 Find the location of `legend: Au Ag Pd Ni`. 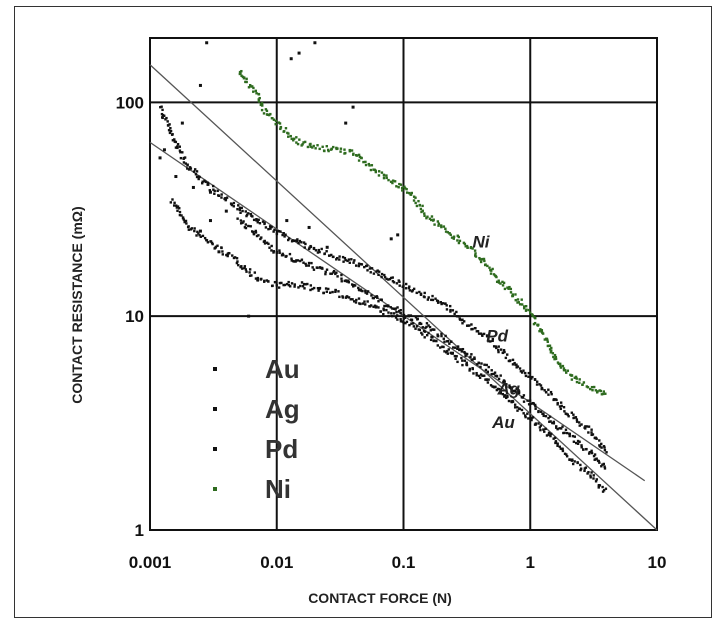

legend: Au Ag Pd Ni is located at coordinates (256, 429).